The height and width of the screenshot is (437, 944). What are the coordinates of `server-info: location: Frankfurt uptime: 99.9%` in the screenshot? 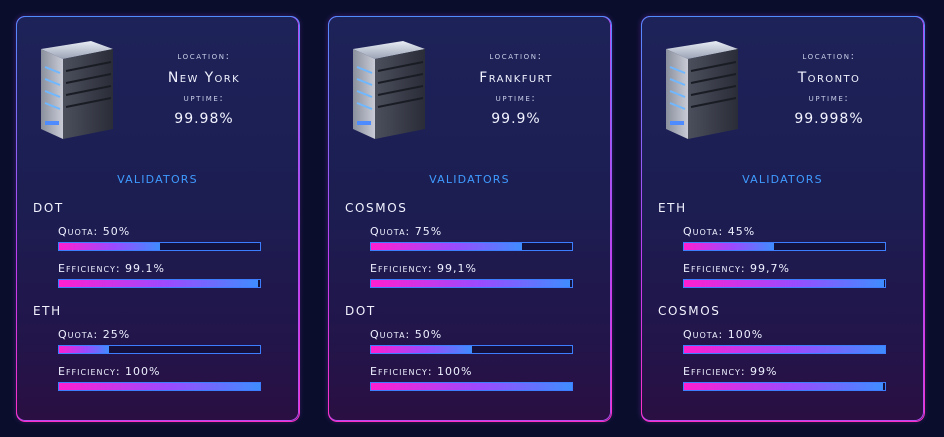 It's located at (516, 89).